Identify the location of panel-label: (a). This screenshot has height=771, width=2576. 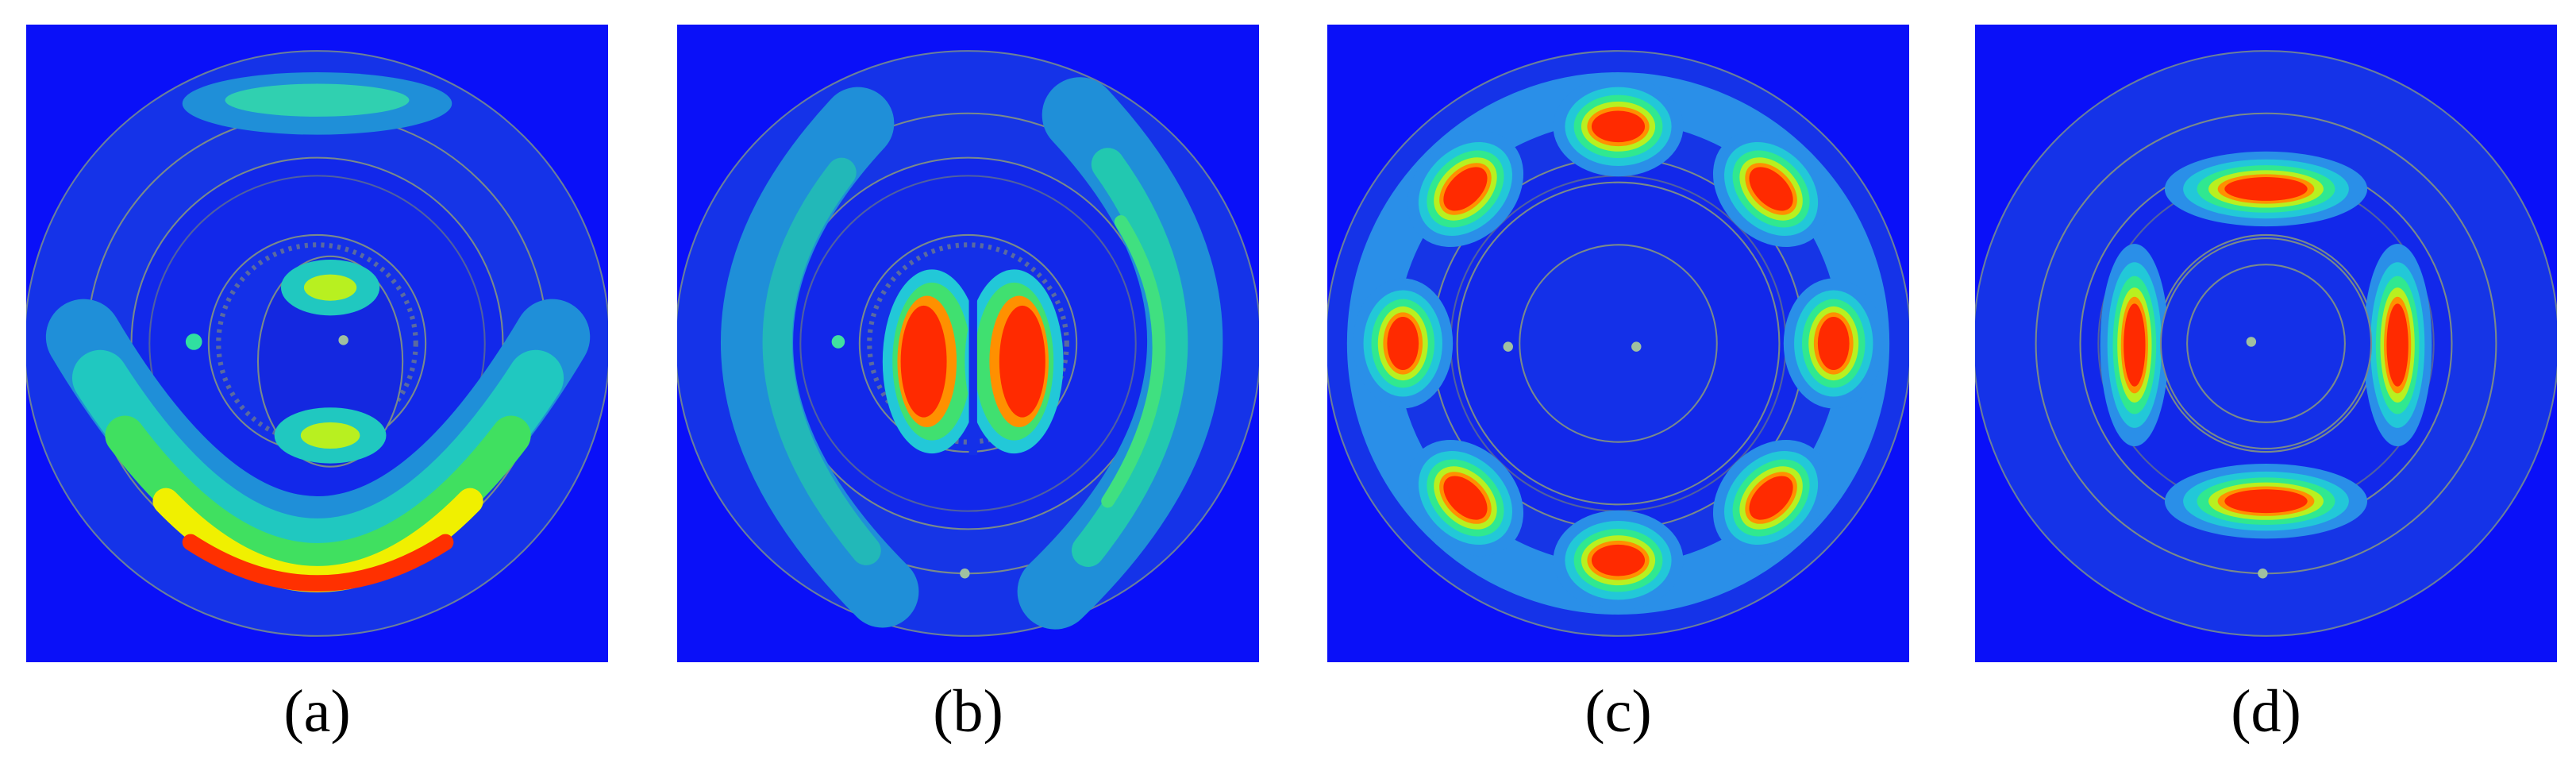
(317, 711).